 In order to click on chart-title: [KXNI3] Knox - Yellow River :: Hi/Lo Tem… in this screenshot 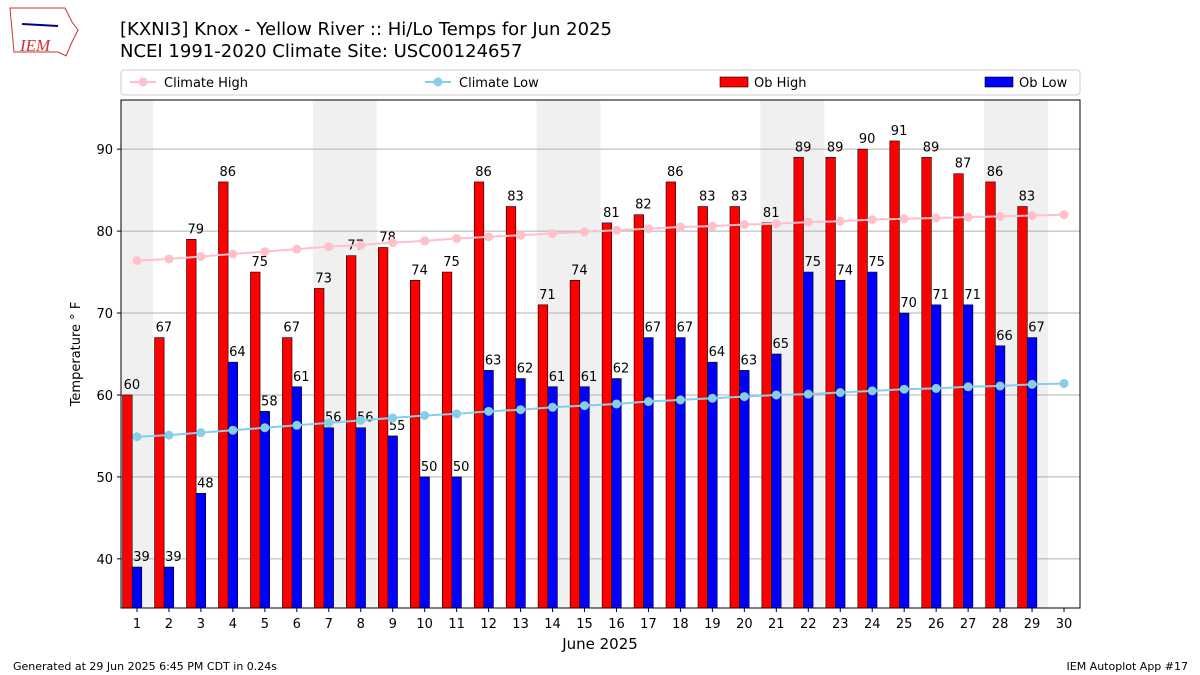, I will do `click(366, 29)`.